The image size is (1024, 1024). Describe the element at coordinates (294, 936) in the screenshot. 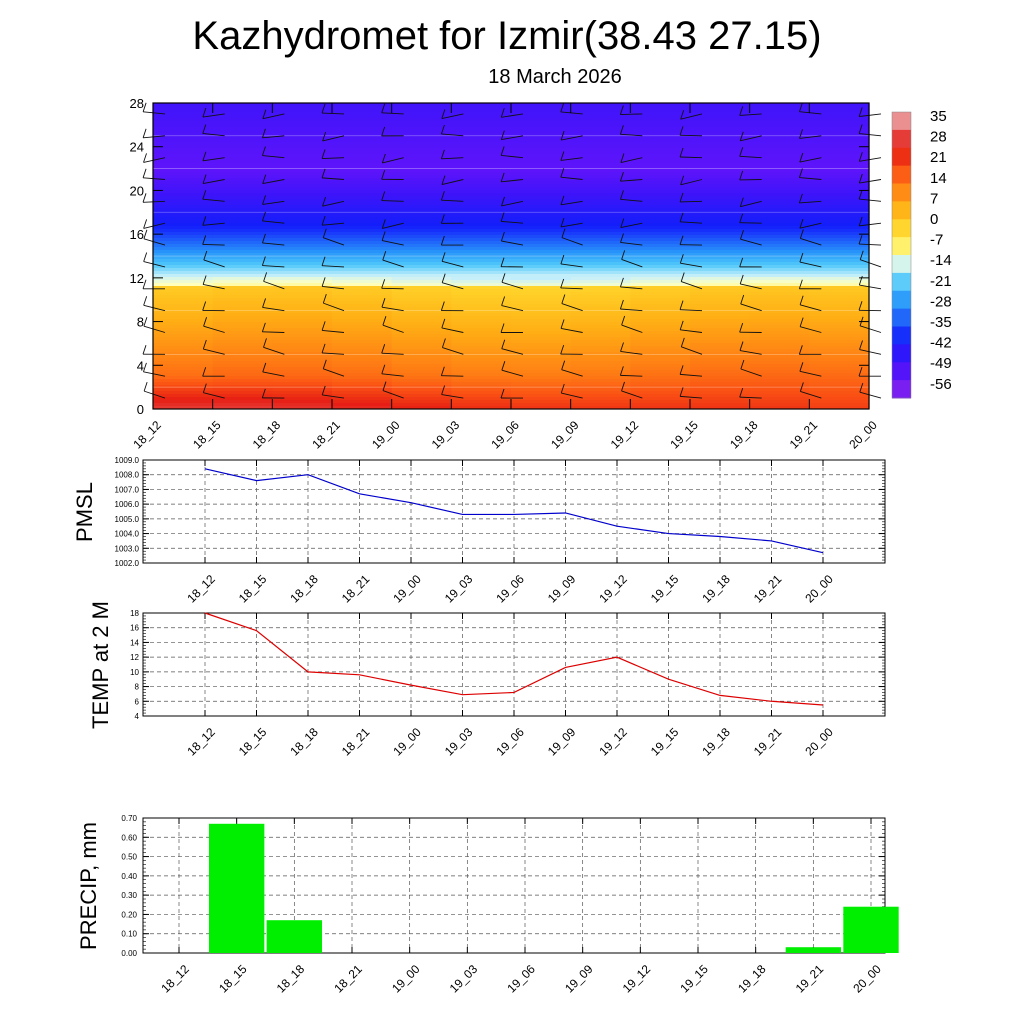

I see `precip-bar` at that location.